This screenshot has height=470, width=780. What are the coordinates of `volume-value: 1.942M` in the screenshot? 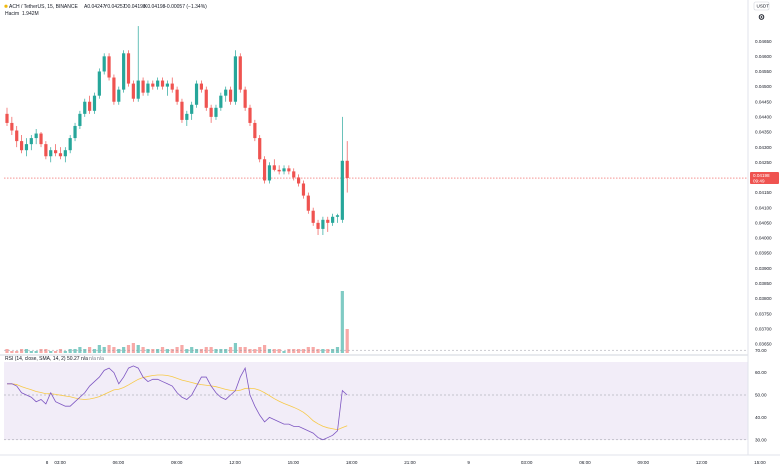 It's located at (30, 14).